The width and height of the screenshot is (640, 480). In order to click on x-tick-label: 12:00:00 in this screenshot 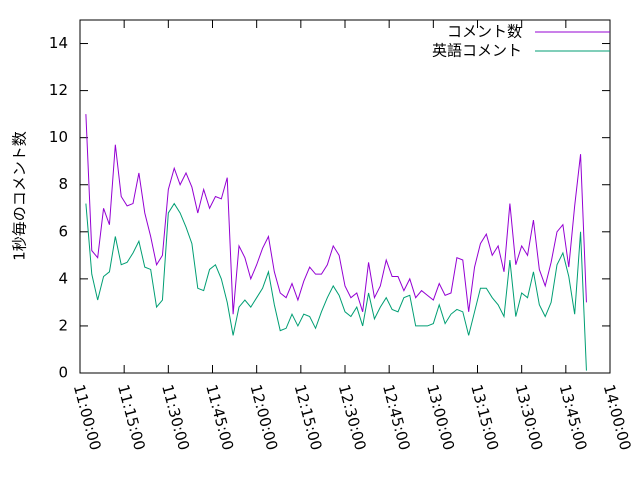, I will do `click(263, 418)`.